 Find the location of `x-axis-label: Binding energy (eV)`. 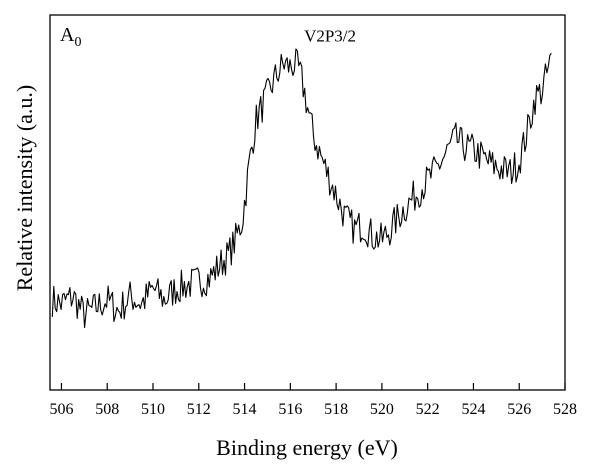

x-axis-label: Binding energy (eV) is located at coordinates (307, 447).